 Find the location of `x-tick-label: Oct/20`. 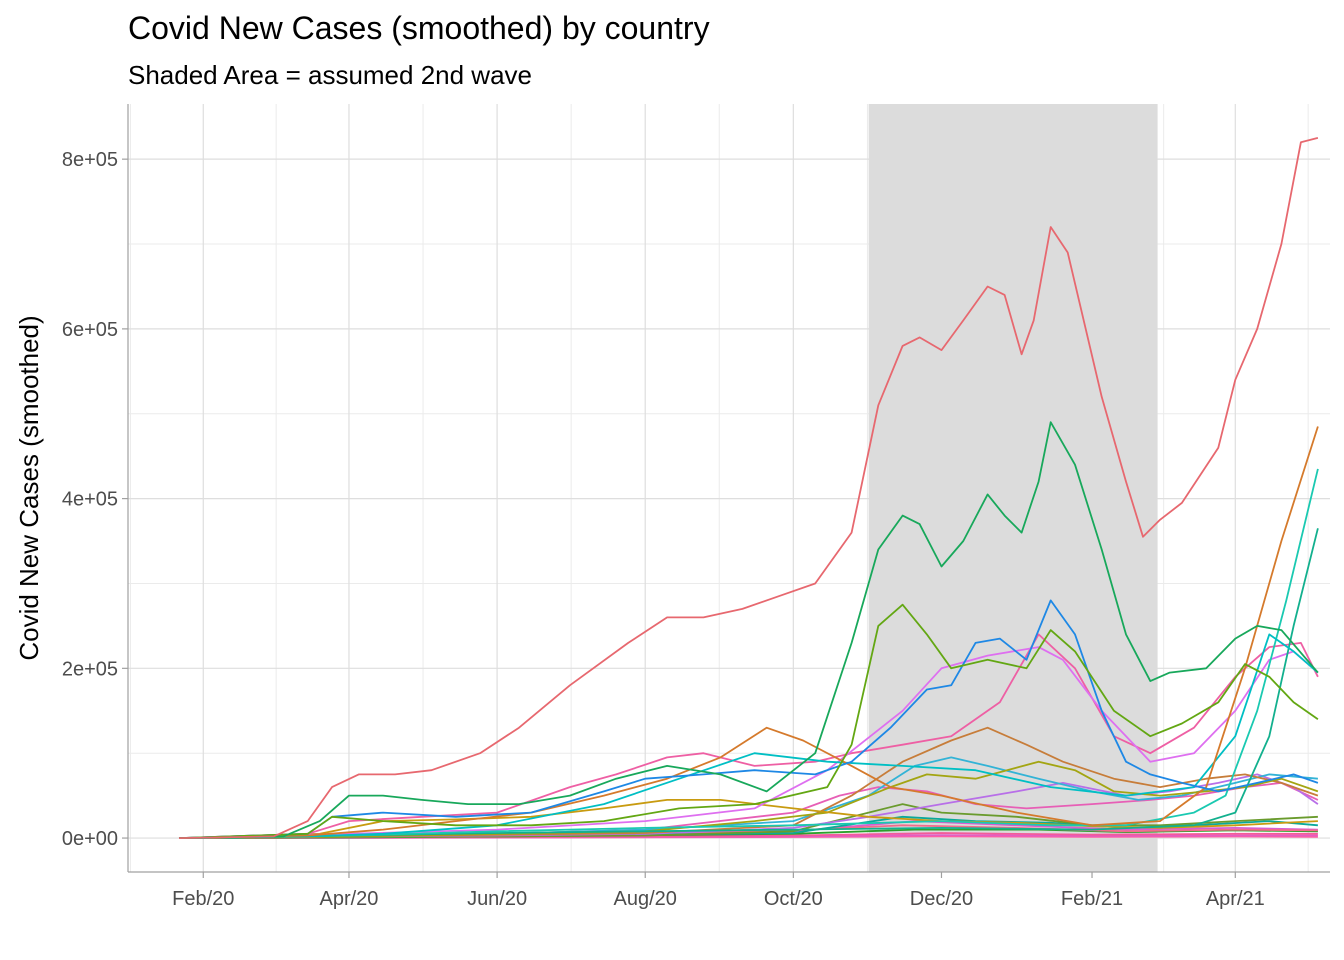

x-tick-label: Oct/20 is located at coordinates (793, 899).